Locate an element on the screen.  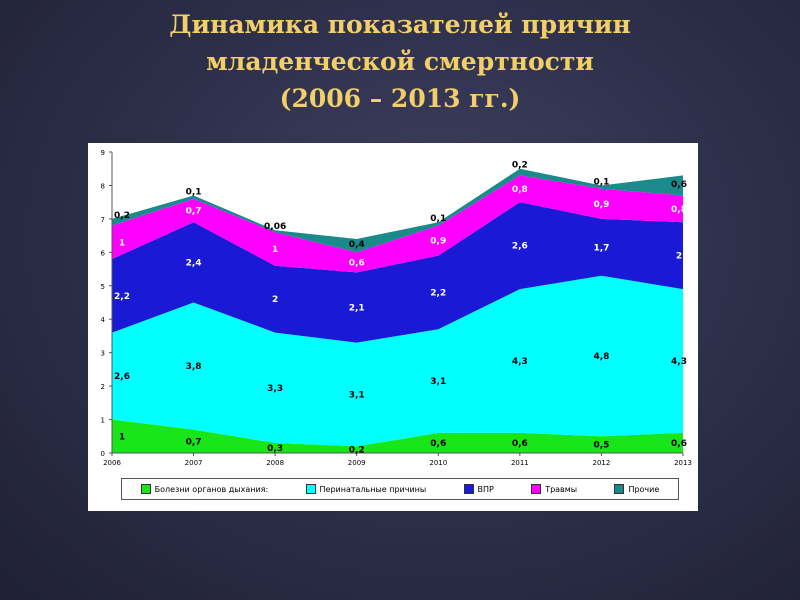
x-tick-label: 2012 is located at coordinates (602, 463).